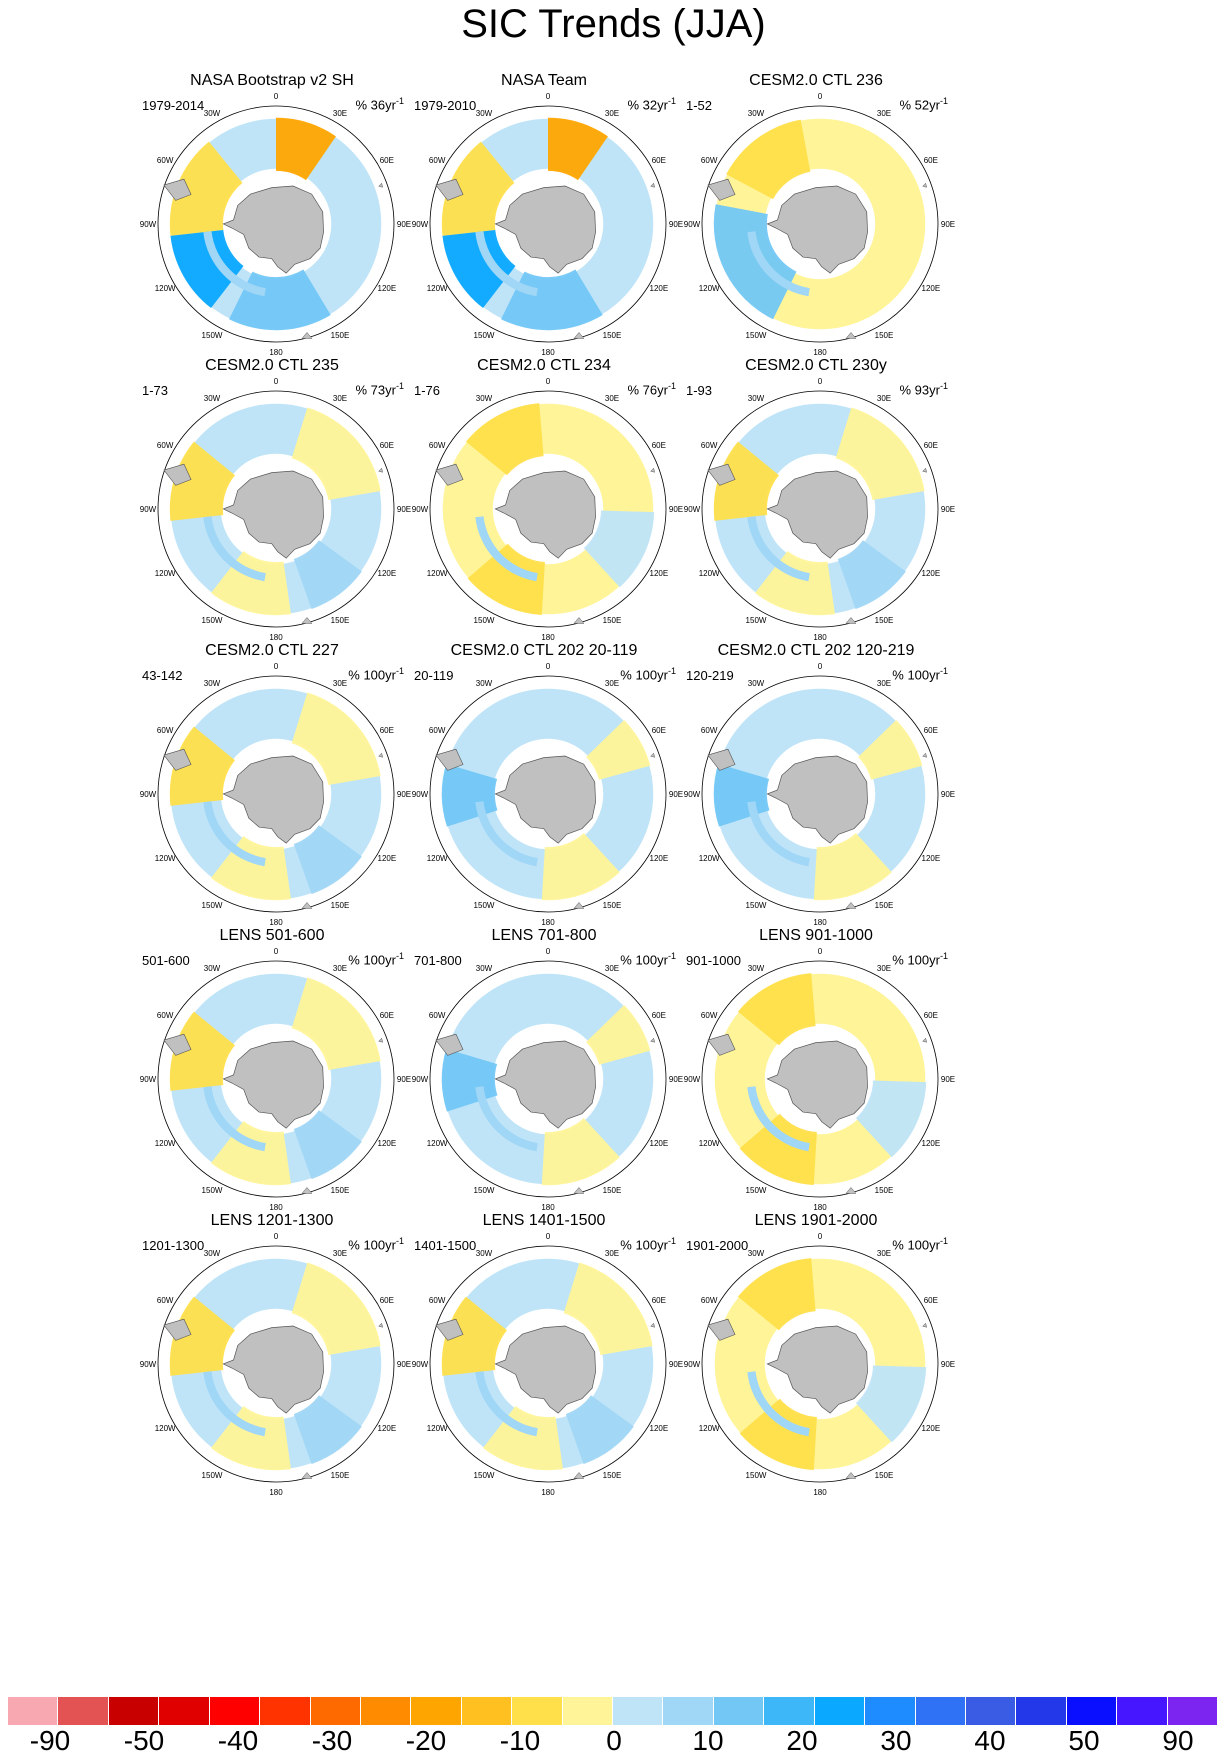 Image resolution: width=1227 pixels, height=1759 pixels. Describe the element at coordinates (379, 389) in the screenshot. I see `panel-units: % 73yr-1` at that location.